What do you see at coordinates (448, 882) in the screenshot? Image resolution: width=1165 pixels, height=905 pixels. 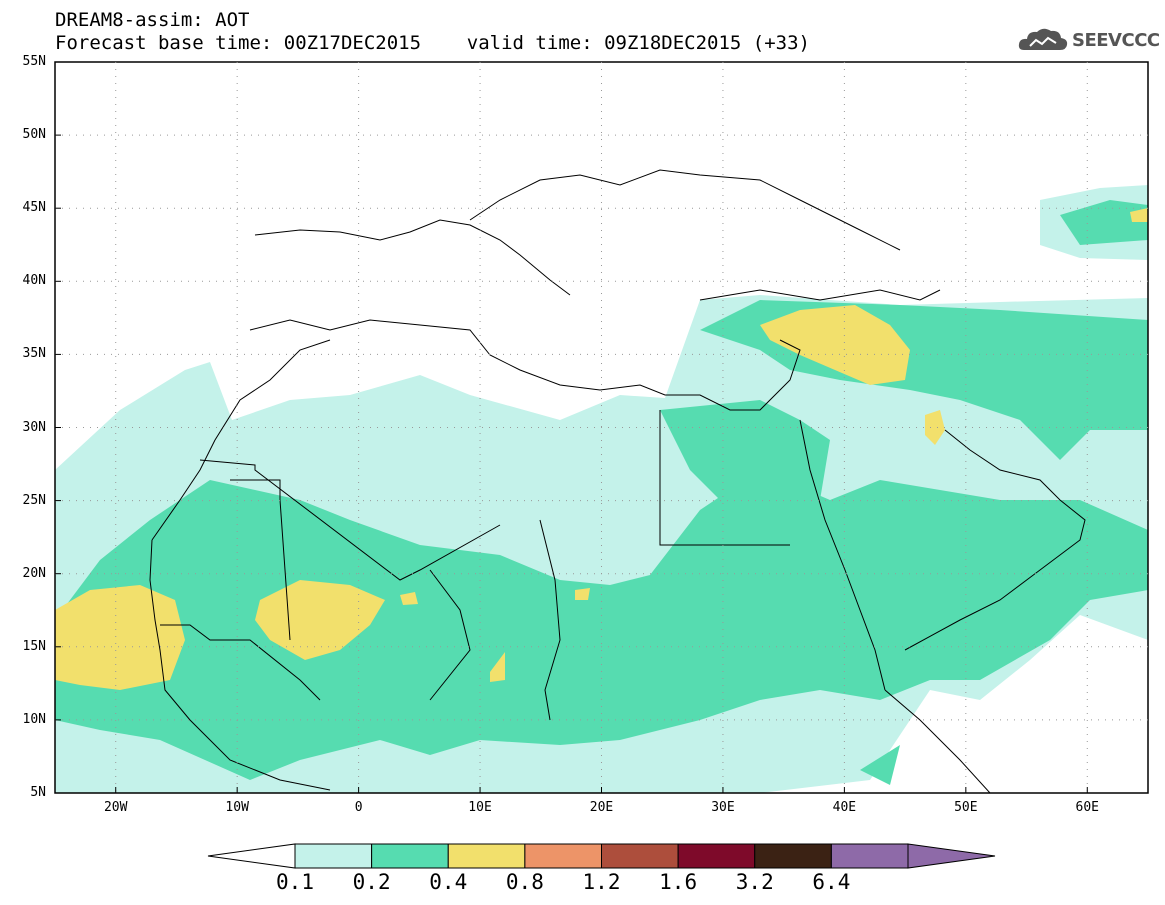 I see `colorbar-level-label: 0.4` at bounding box center [448, 882].